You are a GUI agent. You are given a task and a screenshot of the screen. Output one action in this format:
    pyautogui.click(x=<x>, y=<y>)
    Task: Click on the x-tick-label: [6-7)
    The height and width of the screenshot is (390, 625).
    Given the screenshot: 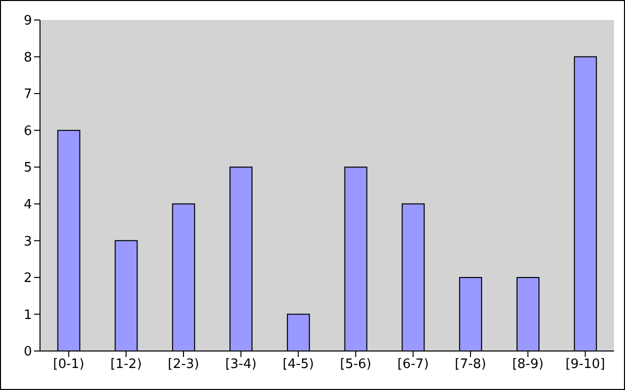 What is the action you would take?
    pyautogui.click(x=413, y=364)
    